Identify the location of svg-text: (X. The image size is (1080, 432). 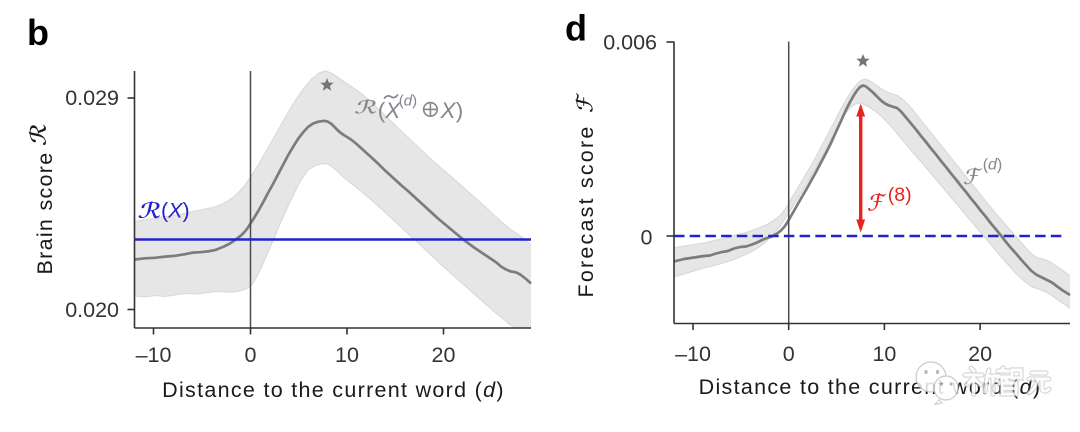
(390, 110).